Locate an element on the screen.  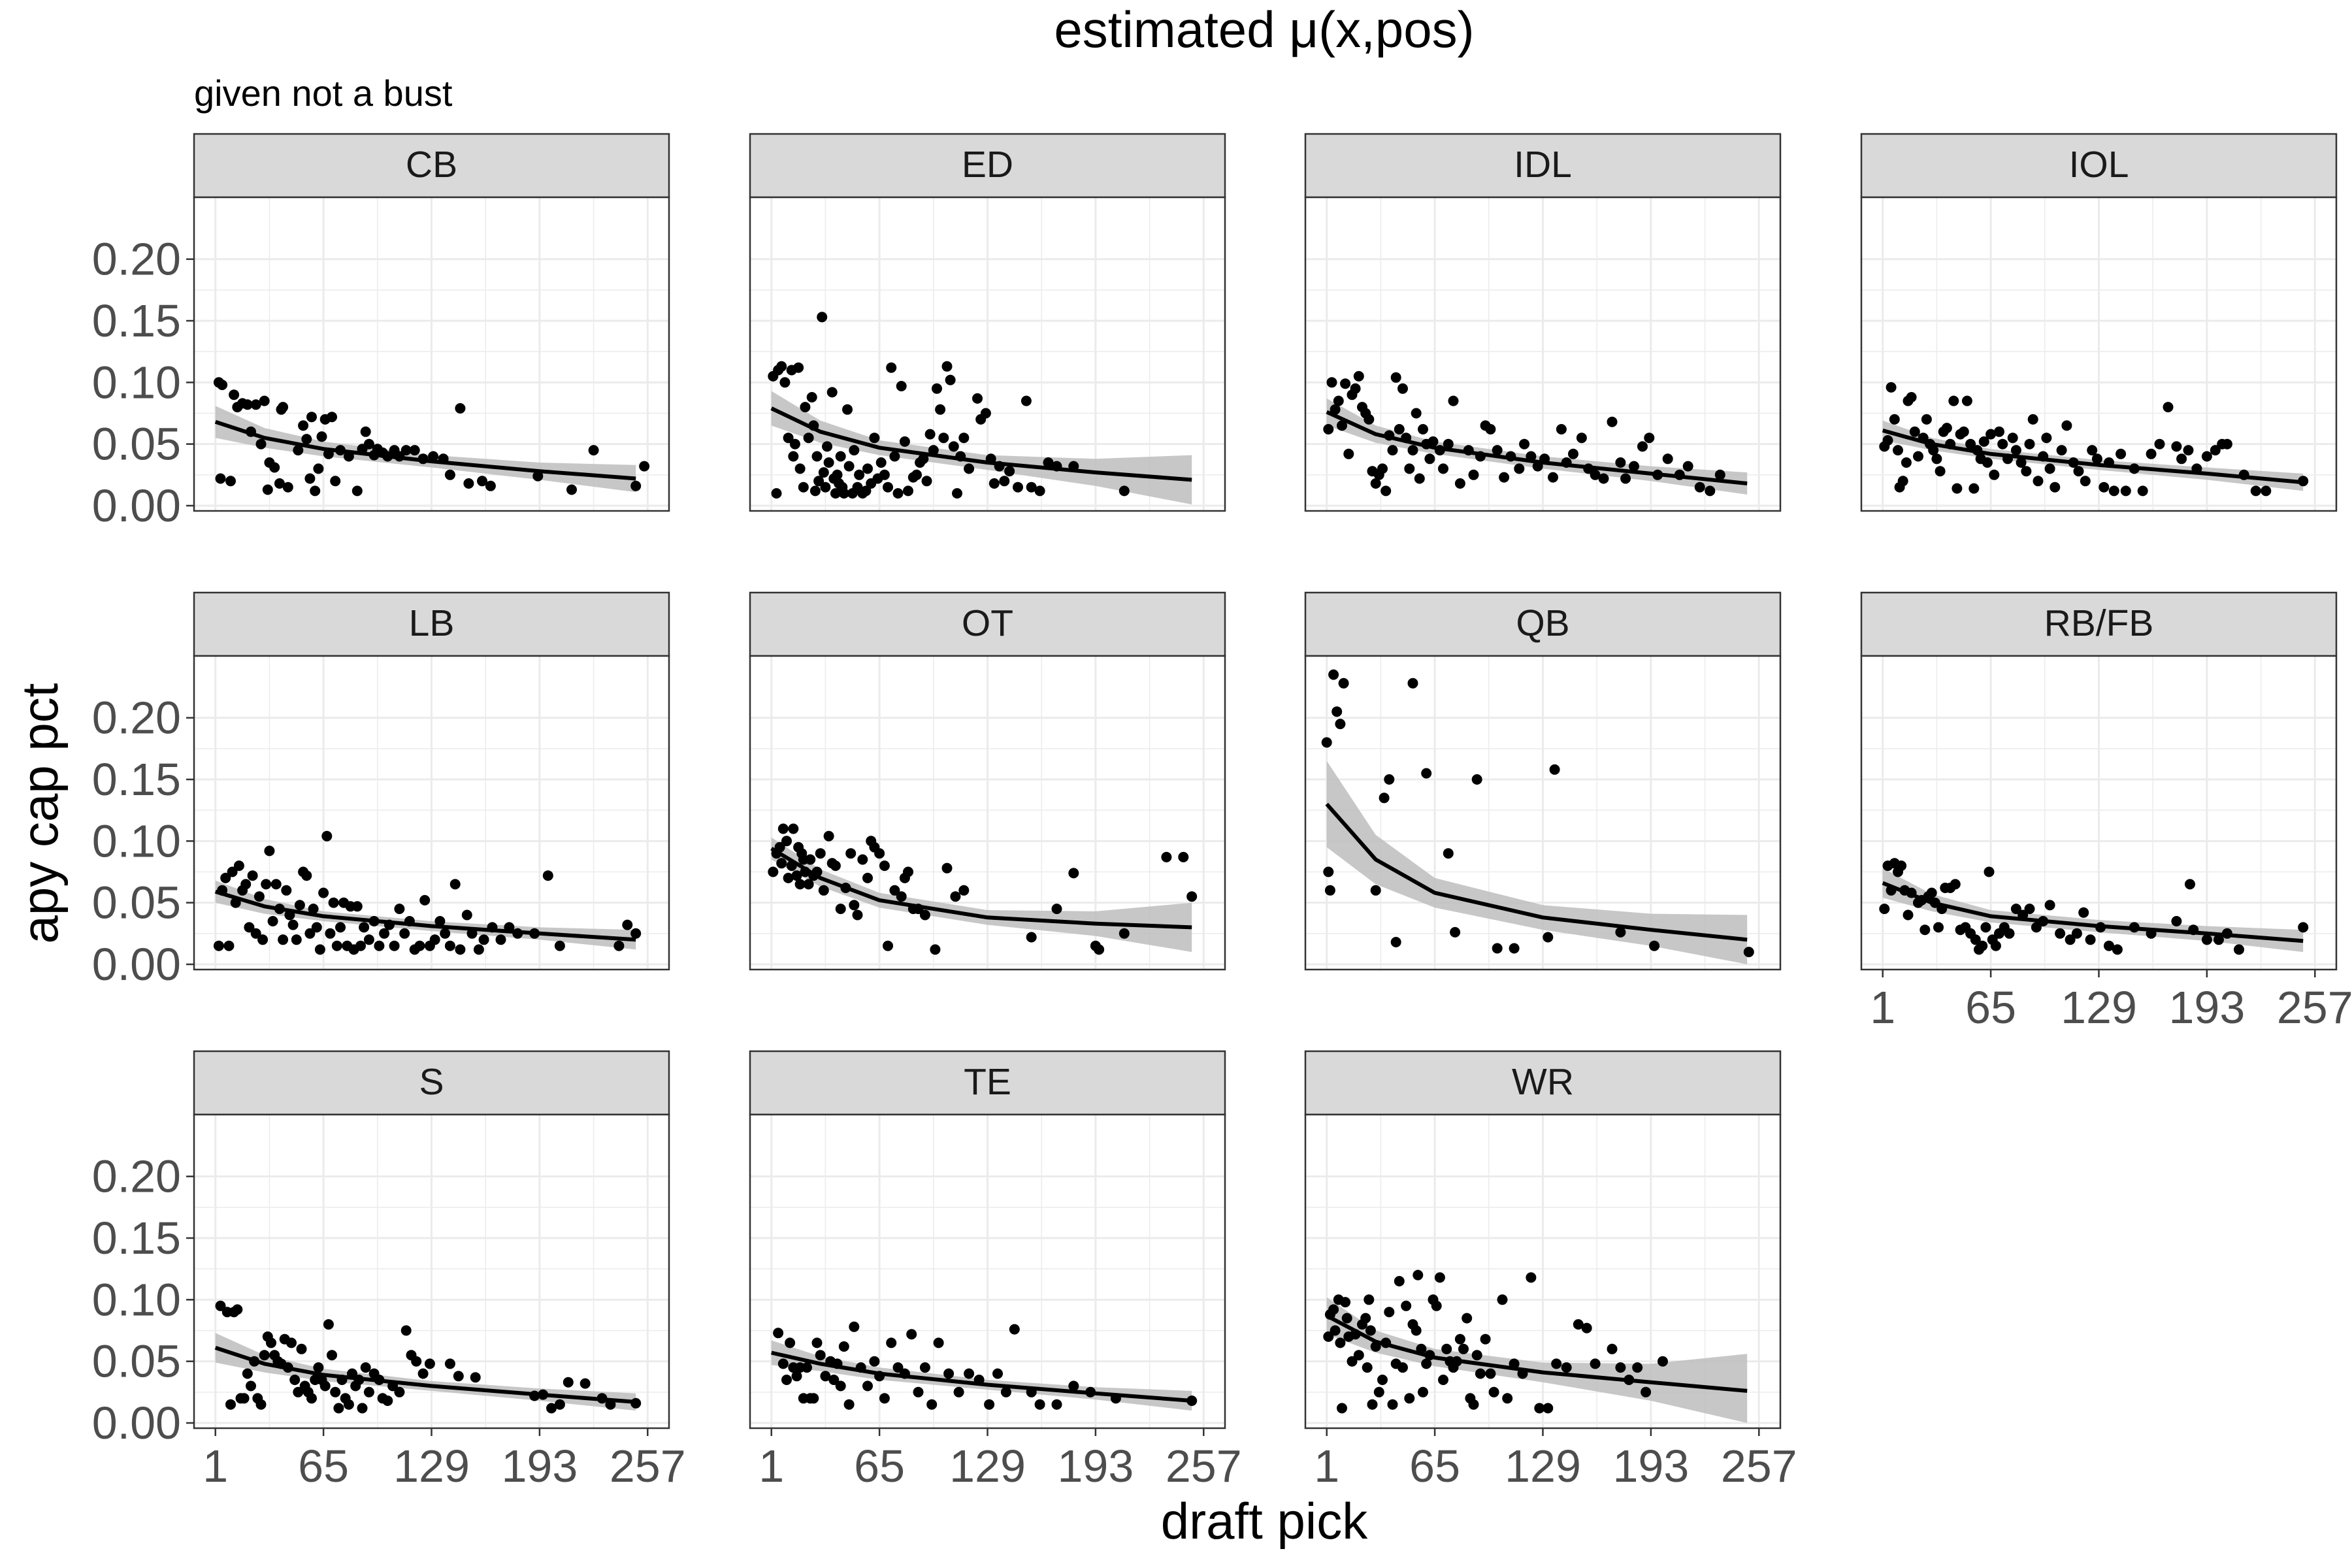
x-tick-label: 257 is located at coordinates (1759, 1466).